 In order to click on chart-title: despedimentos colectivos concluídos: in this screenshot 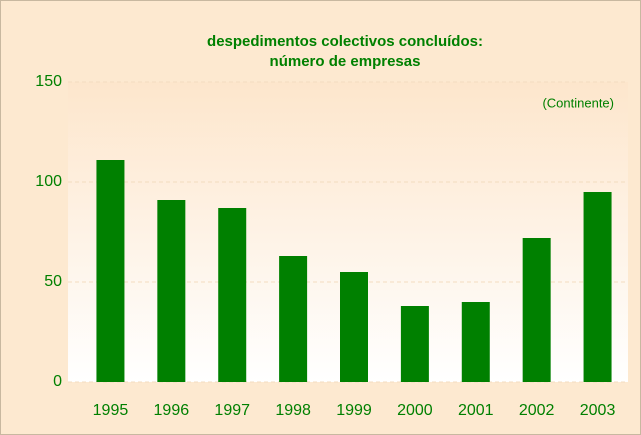, I will do `click(345, 41)`.